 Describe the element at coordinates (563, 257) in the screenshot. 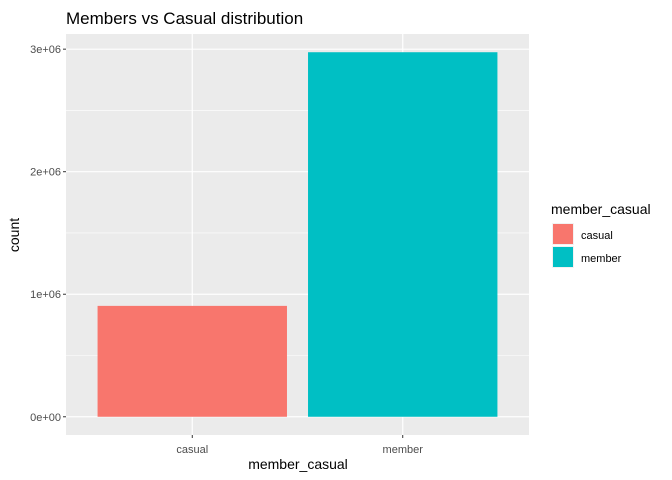

I see `legend-swatch-member` at that location.